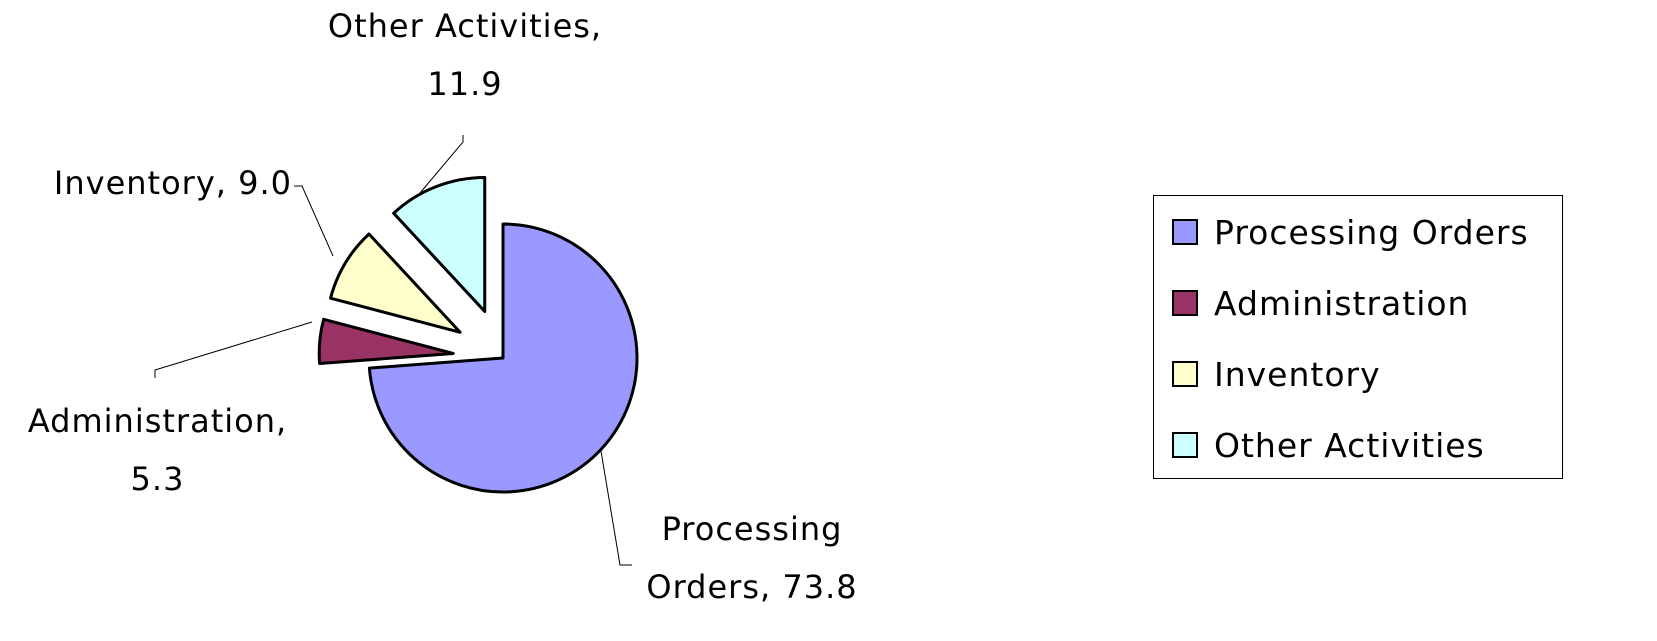 Image resolution: width=1657 pixels, height=641 pixels. I want to click on data-label: Processing Orders, 73.8, so click(752, 558).